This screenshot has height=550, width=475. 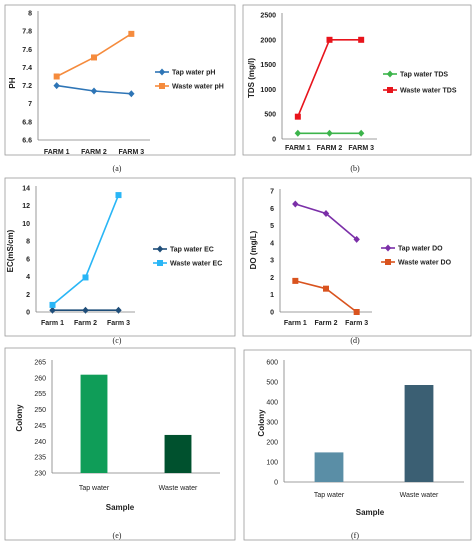 I want to click on c-caption: (c), so click(x=117, y=340).